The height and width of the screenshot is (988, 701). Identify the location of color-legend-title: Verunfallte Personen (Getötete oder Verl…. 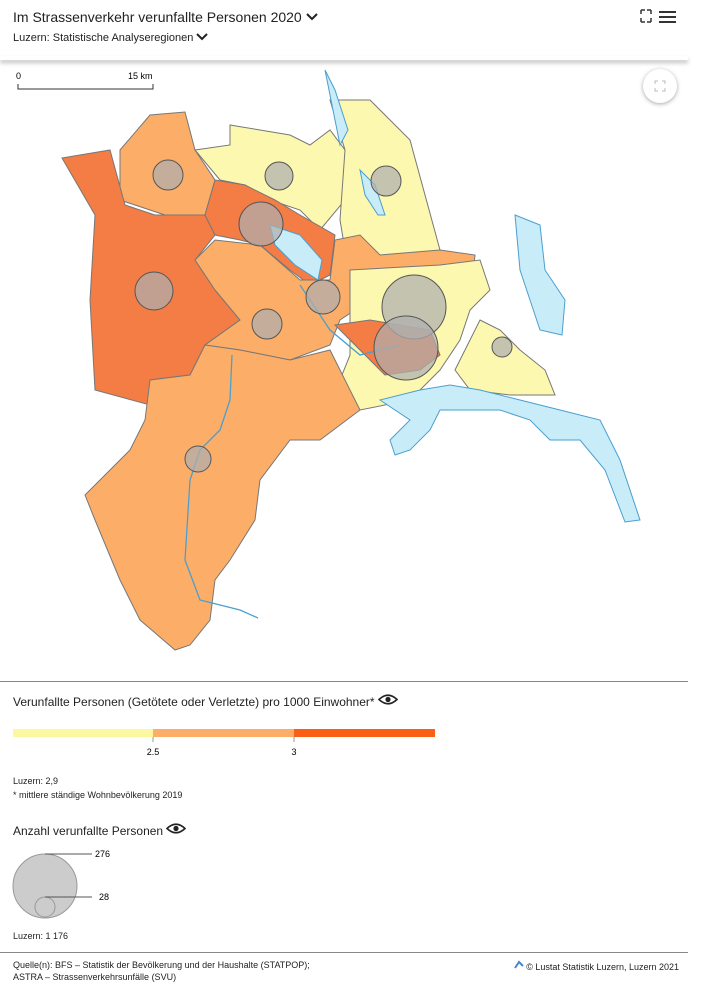
(206, 701).